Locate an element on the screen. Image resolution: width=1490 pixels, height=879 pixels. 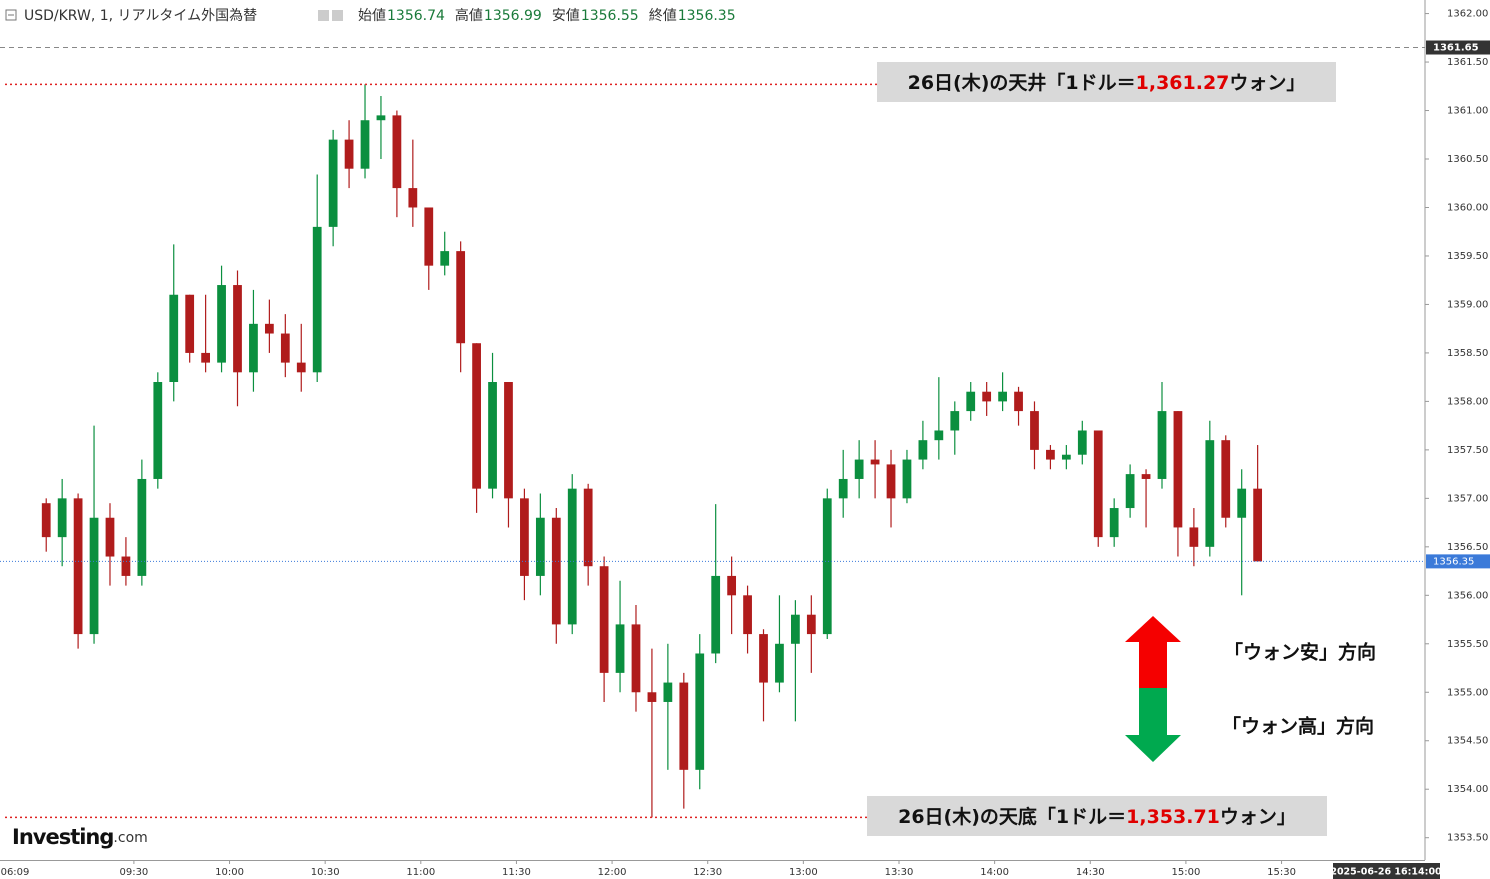
y-tick-label: 1358.50 is located at coordinates (1467, 353).